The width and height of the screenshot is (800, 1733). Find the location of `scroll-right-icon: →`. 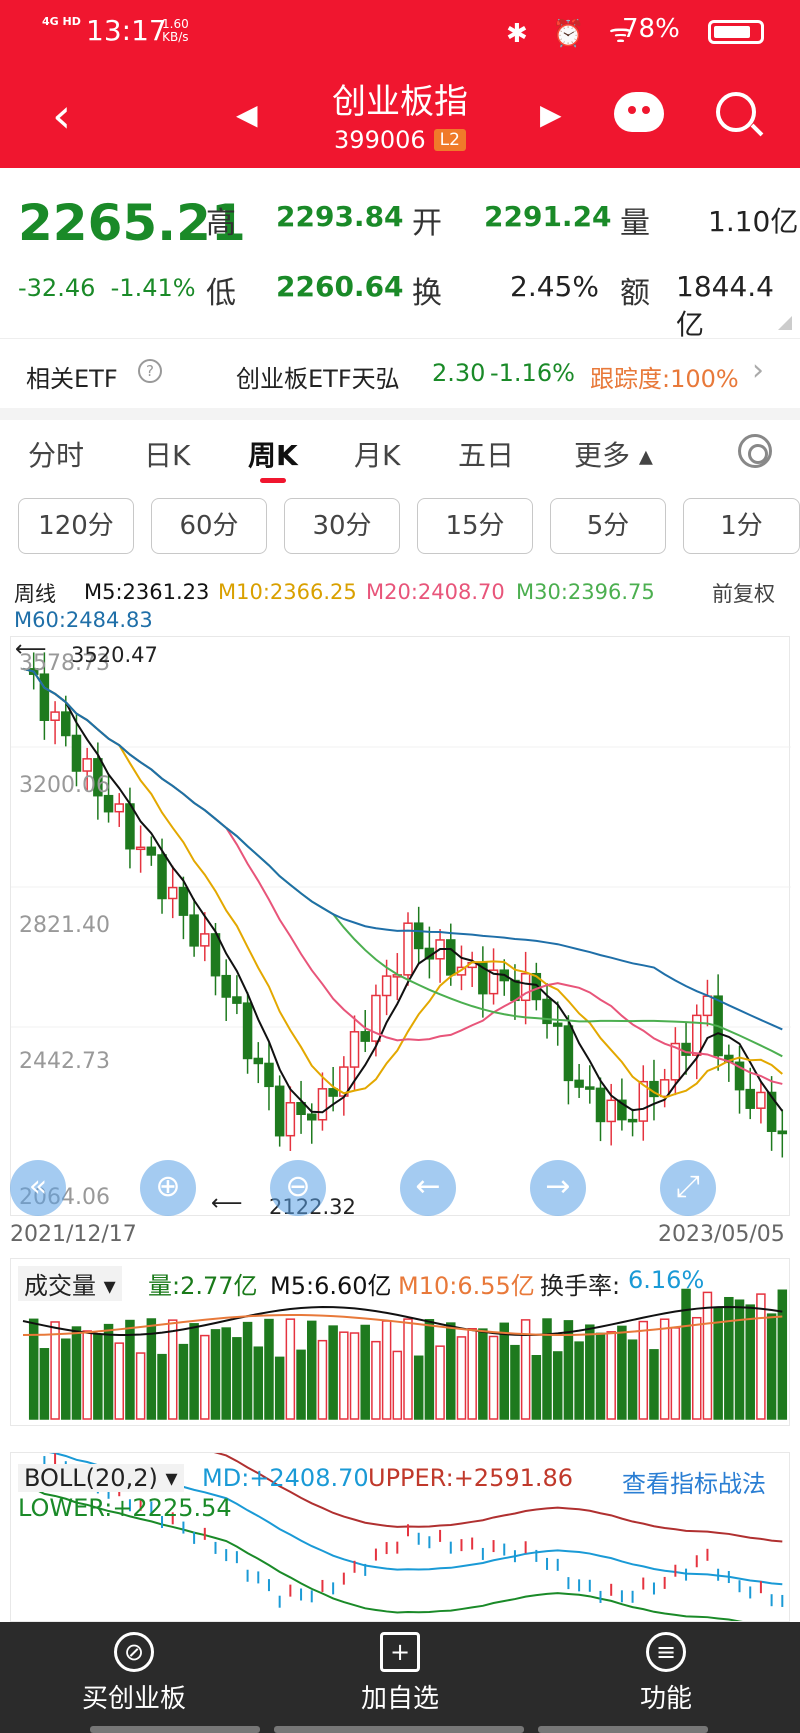

scroll-right-icon: → is located at coordinates (558, 1188).